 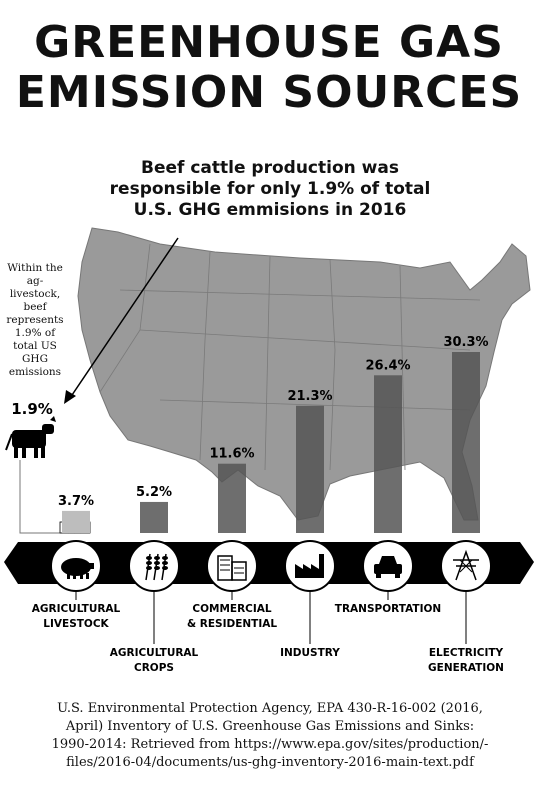 I want to click on wheat-icon, so click(x=156, y=567).